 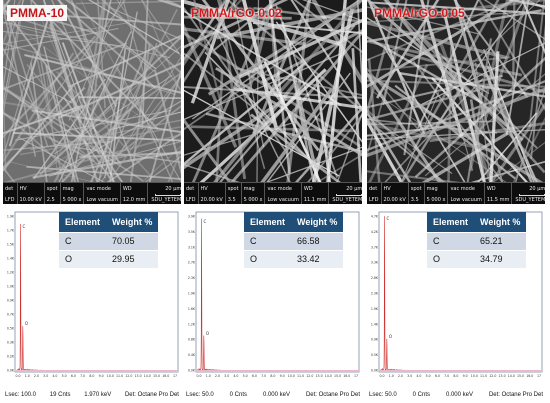 What do you see at coordinates (24, 226) in the screenshot?
I see `peak-label-c: C` at bounding box center [24, 226].